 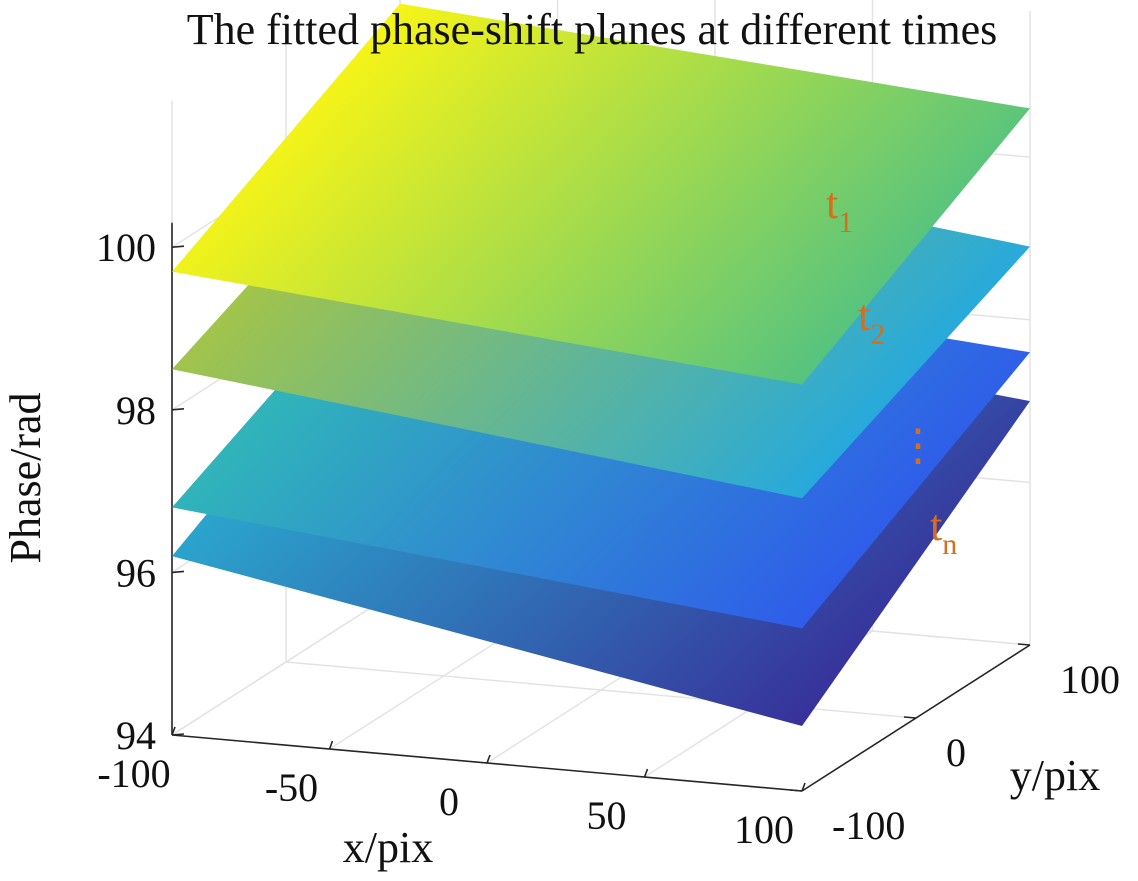 I want to click on z-axis-label: Phase/rad, so click(x=25, y=477).